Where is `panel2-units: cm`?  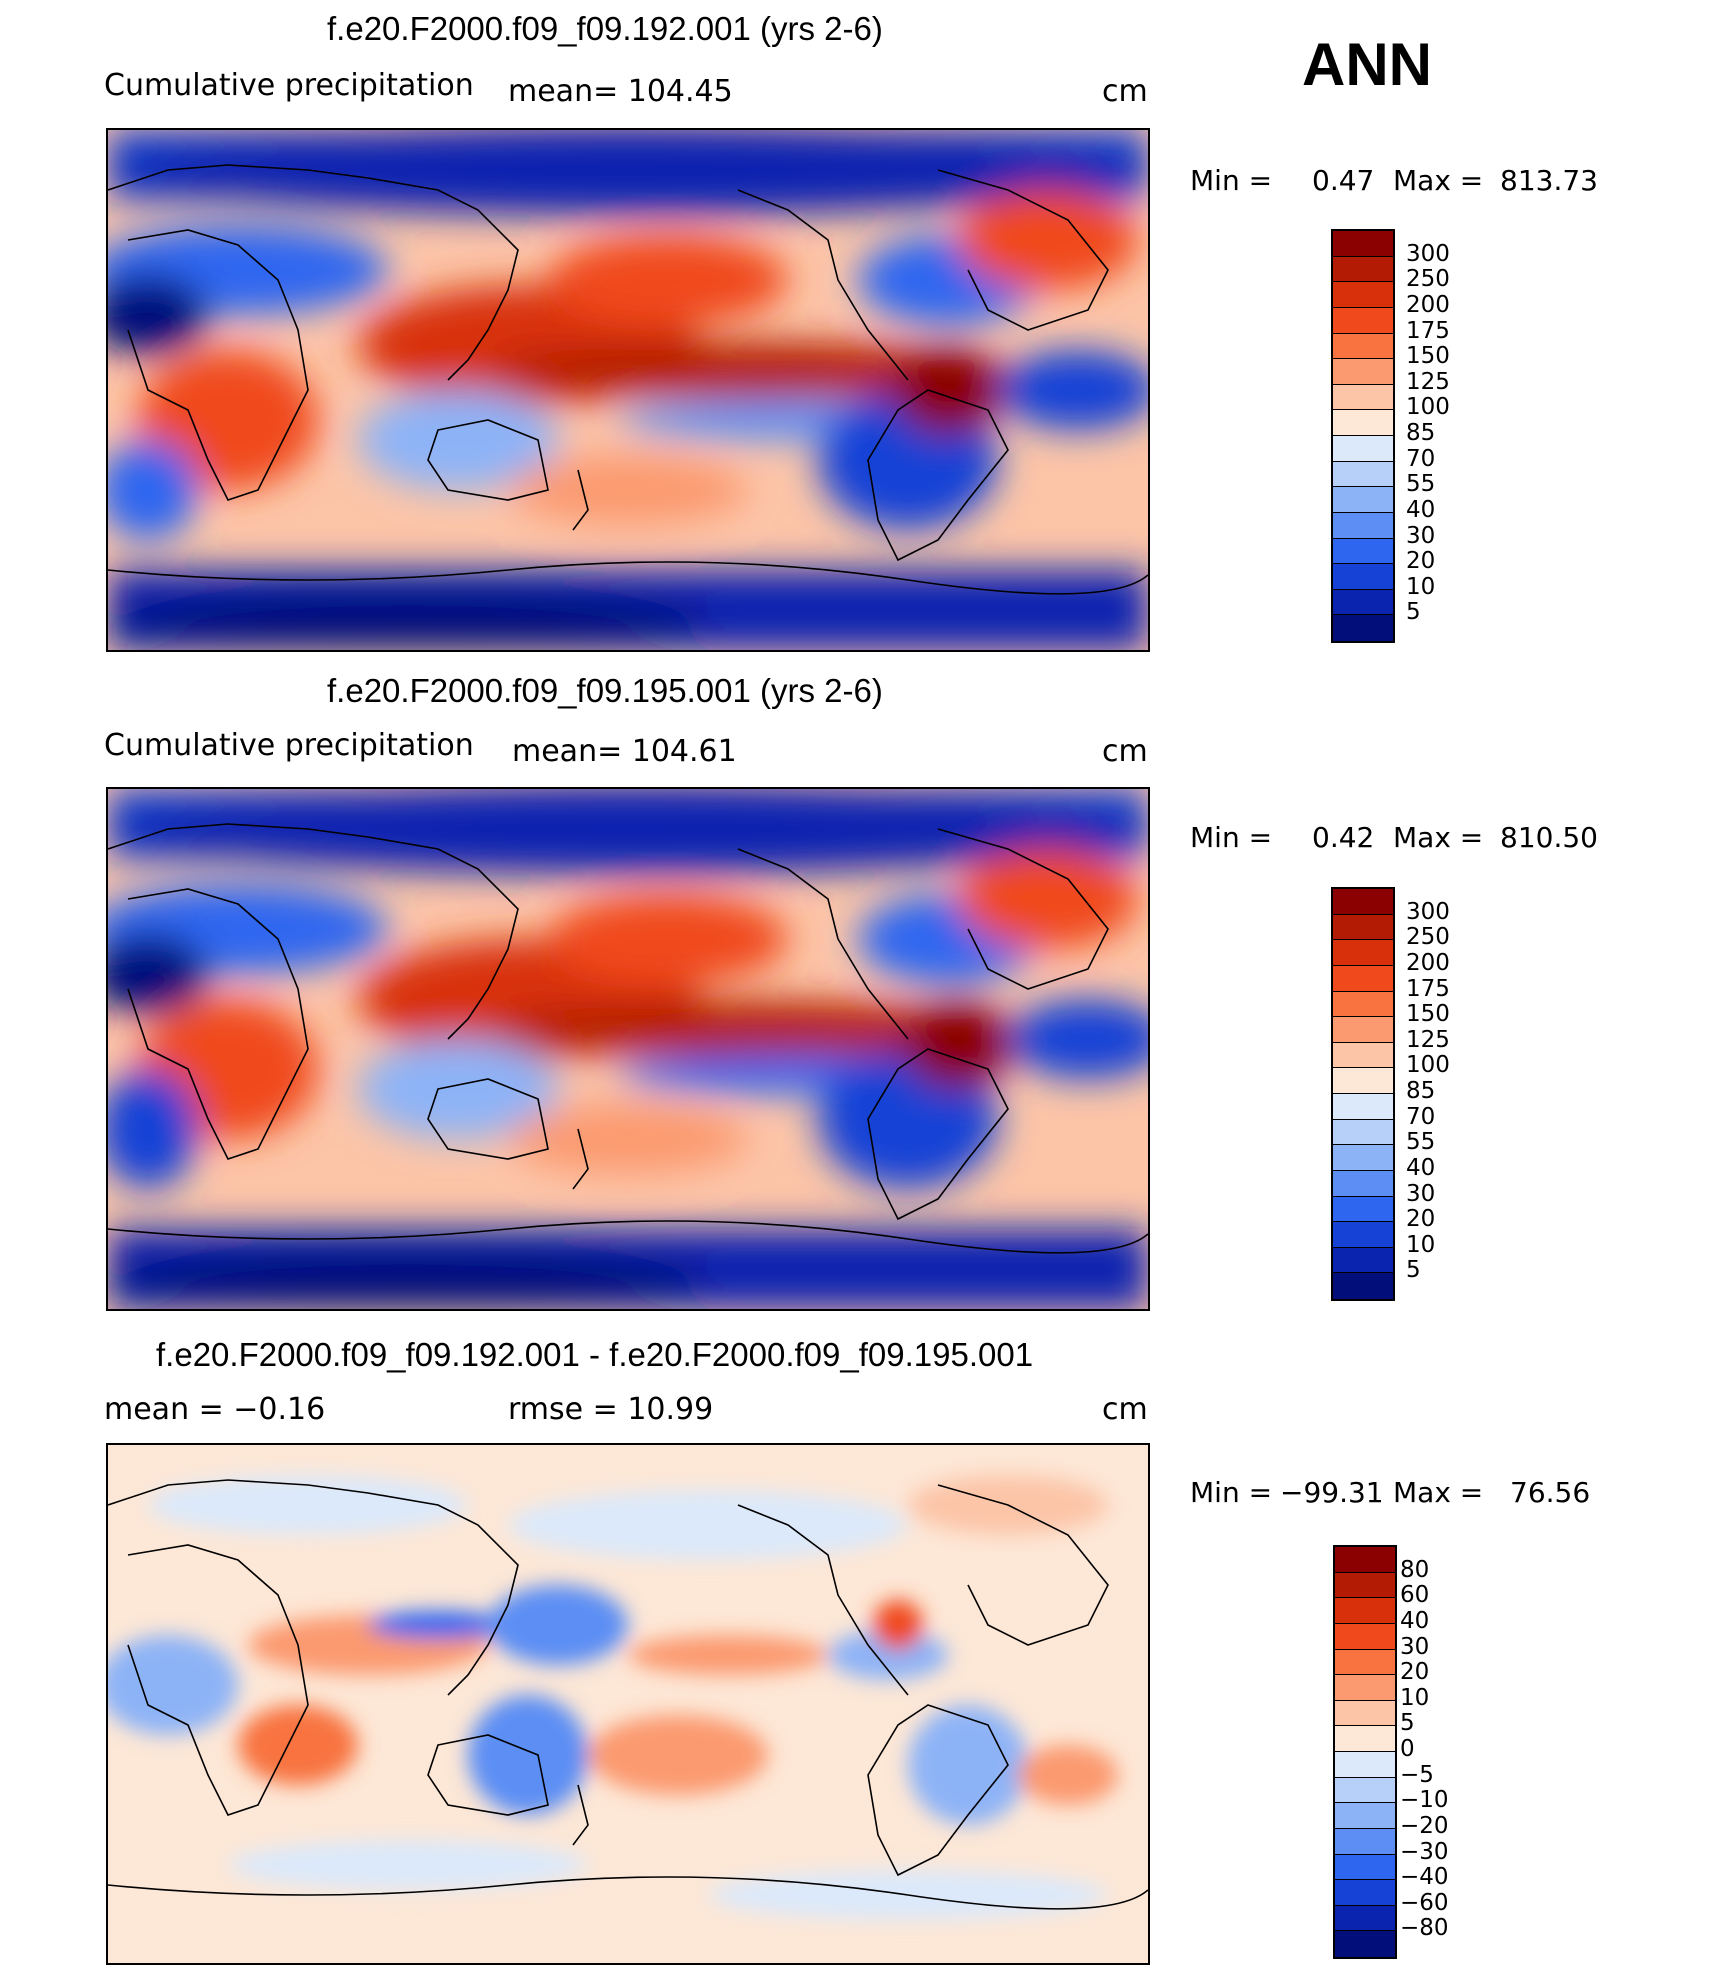
panel2-units: cm is located at coordinates (1125, 751).